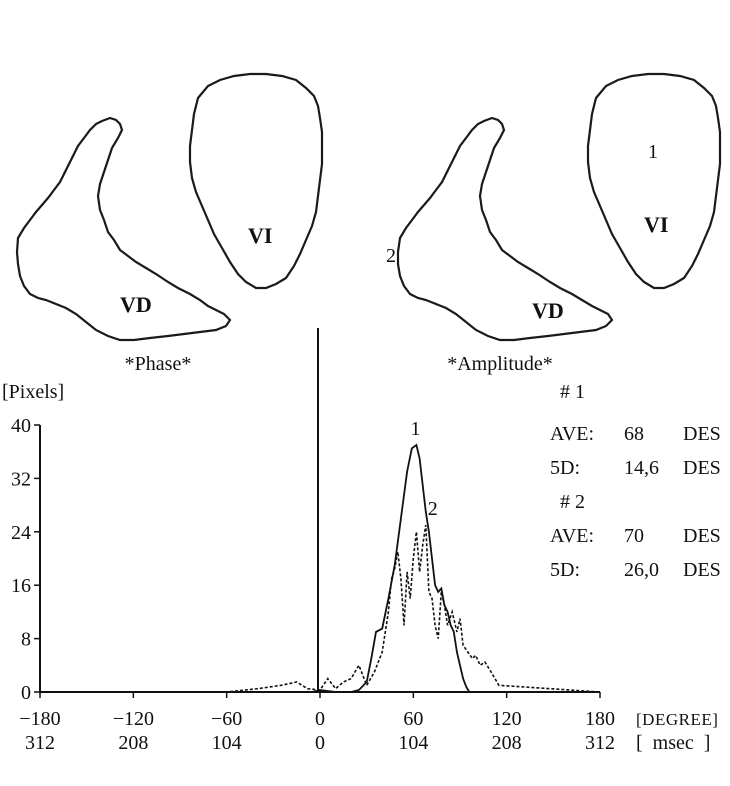  I want to click on stats-group-2-id: # 2, so click(572, 502).